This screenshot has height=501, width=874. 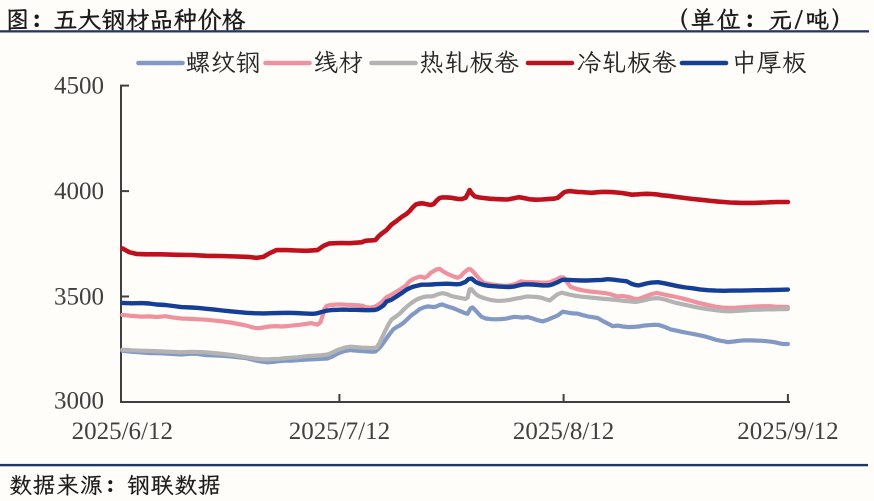 I want to click on svg-text: 2025/7/12, so click(x=339, y=431).